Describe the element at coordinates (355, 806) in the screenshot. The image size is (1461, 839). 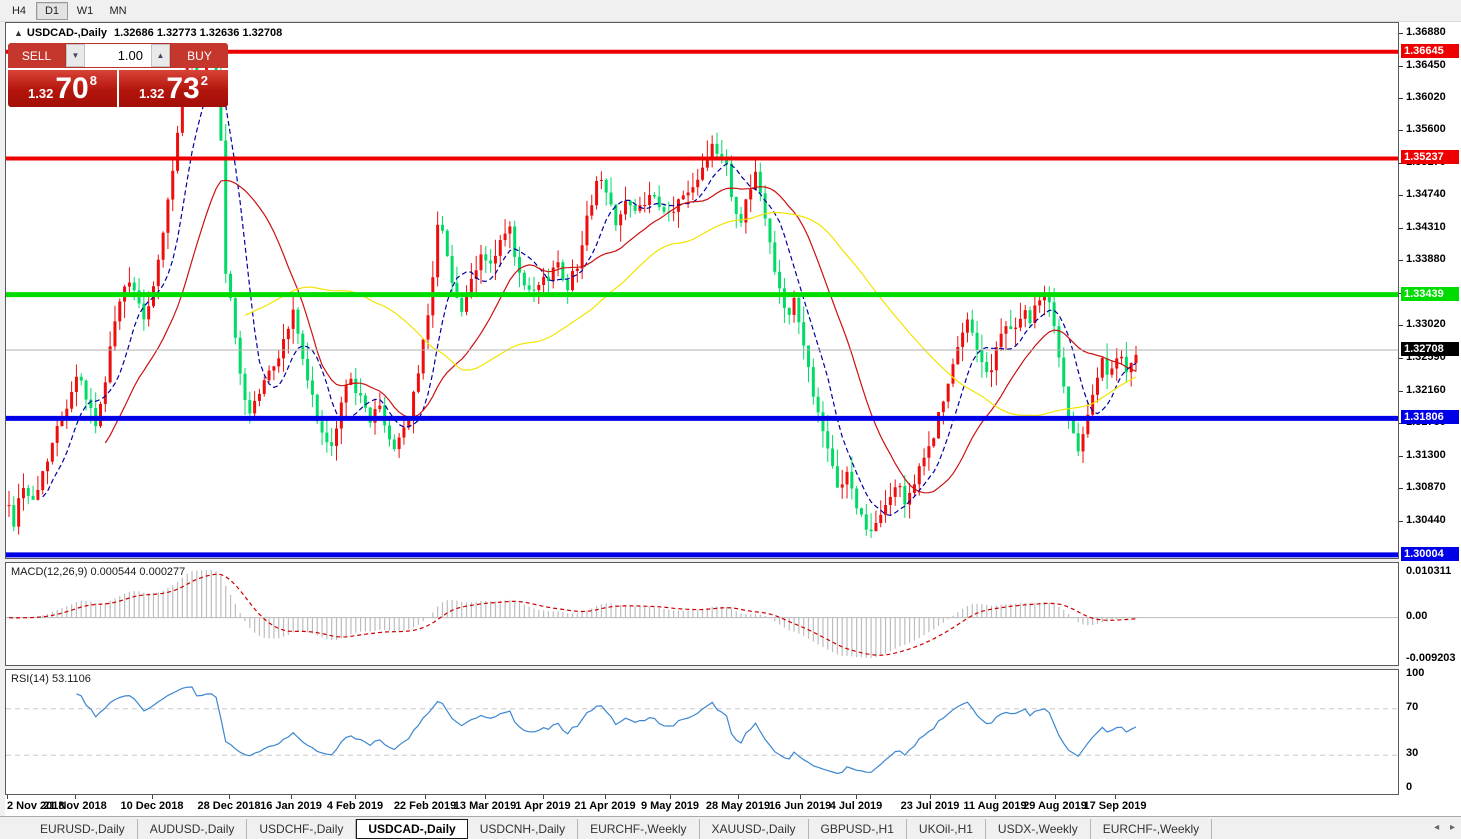
I see `date-tick-label: 4 Feb 2019` at that location.